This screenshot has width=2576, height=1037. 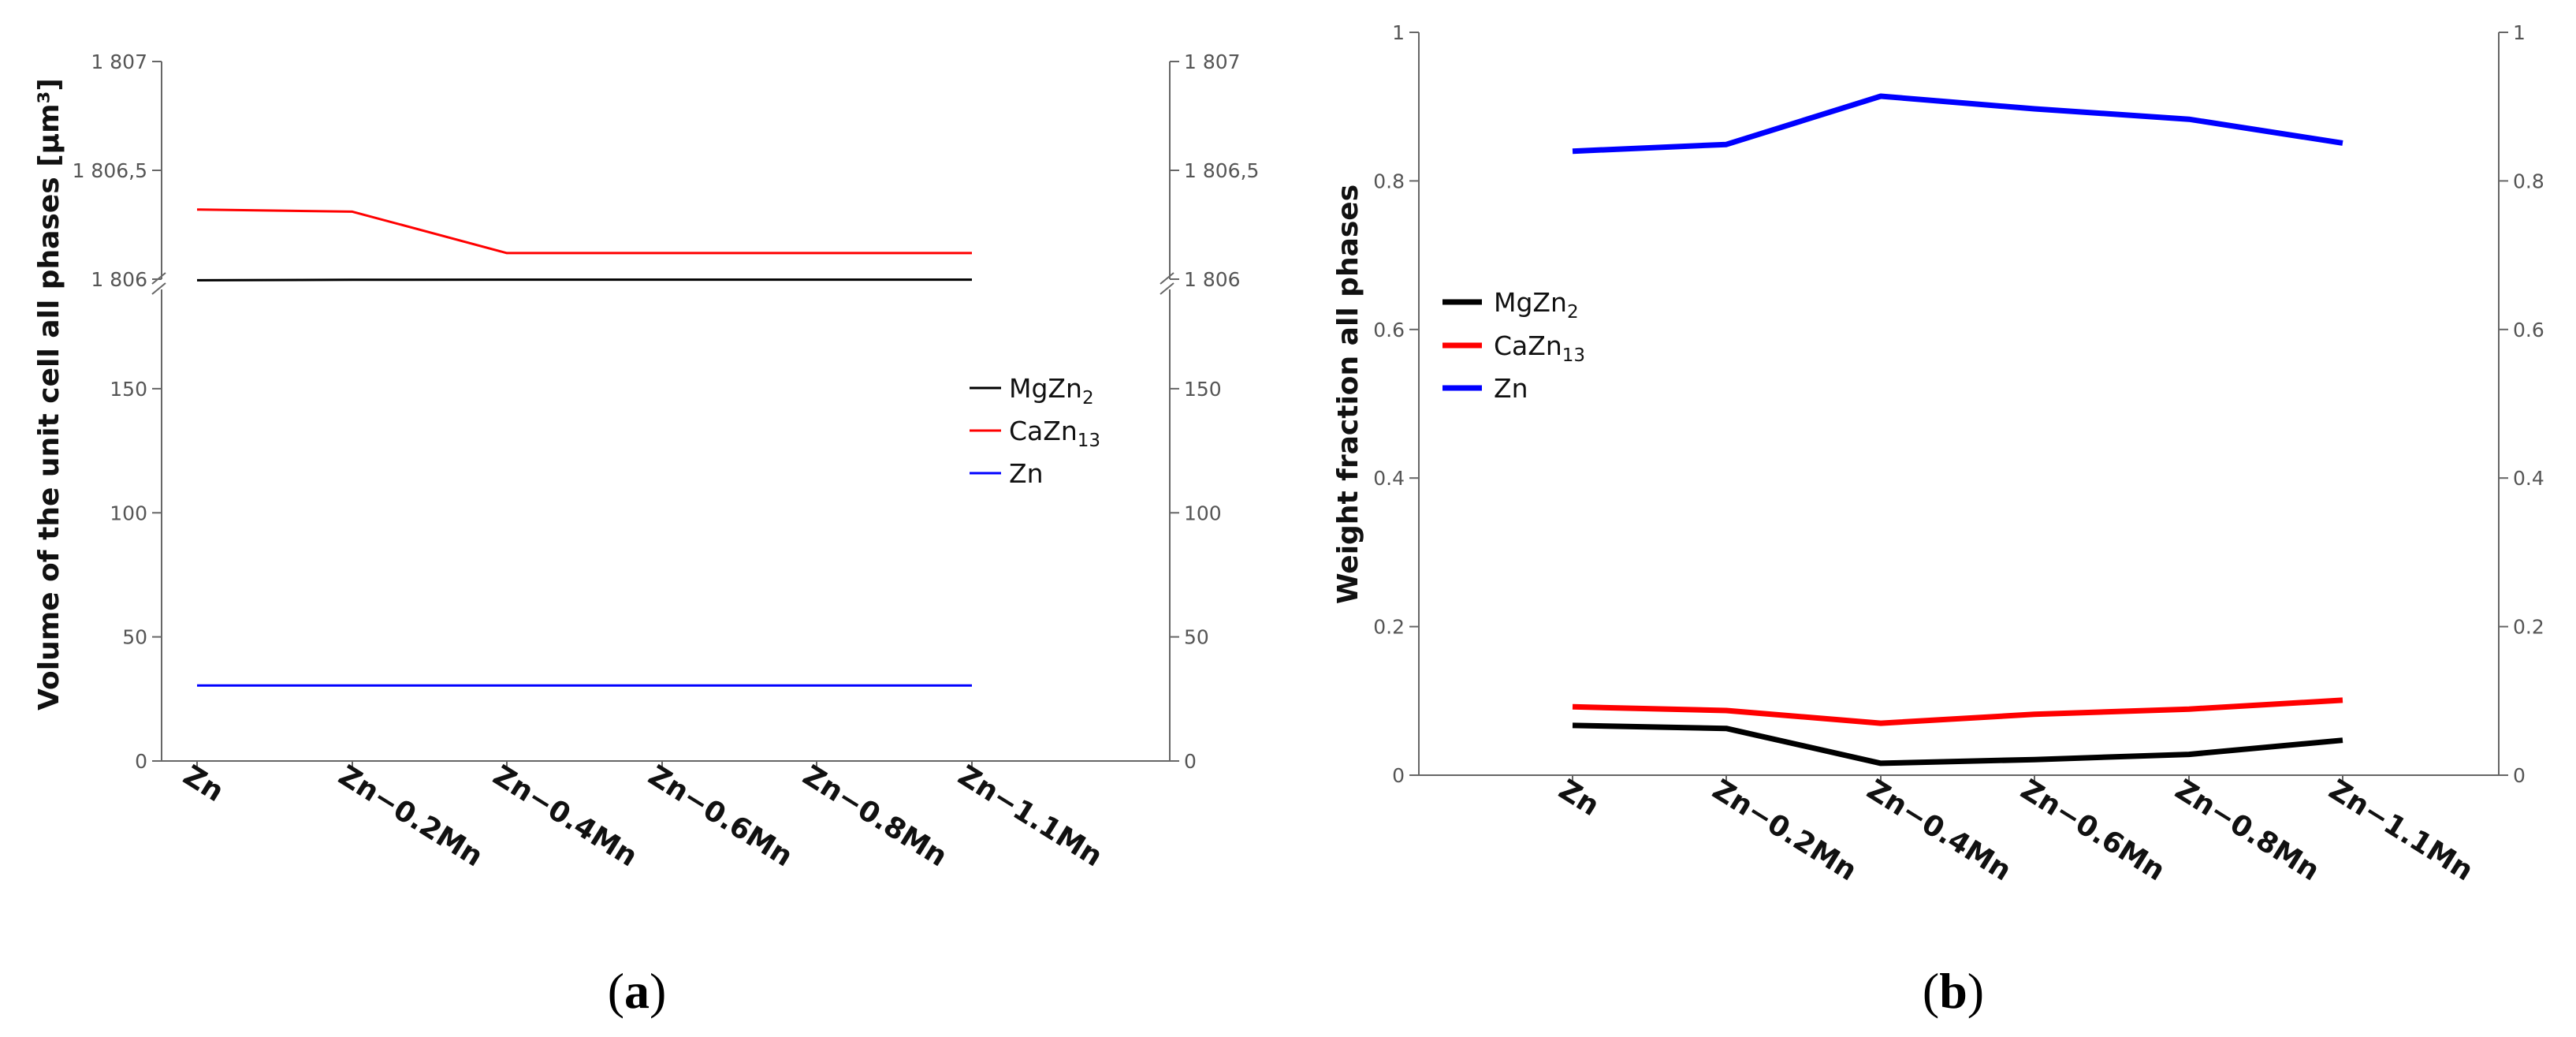 I want to click on chart-a-left-tick-label: 1 806,5, so click(x=110, y=170).